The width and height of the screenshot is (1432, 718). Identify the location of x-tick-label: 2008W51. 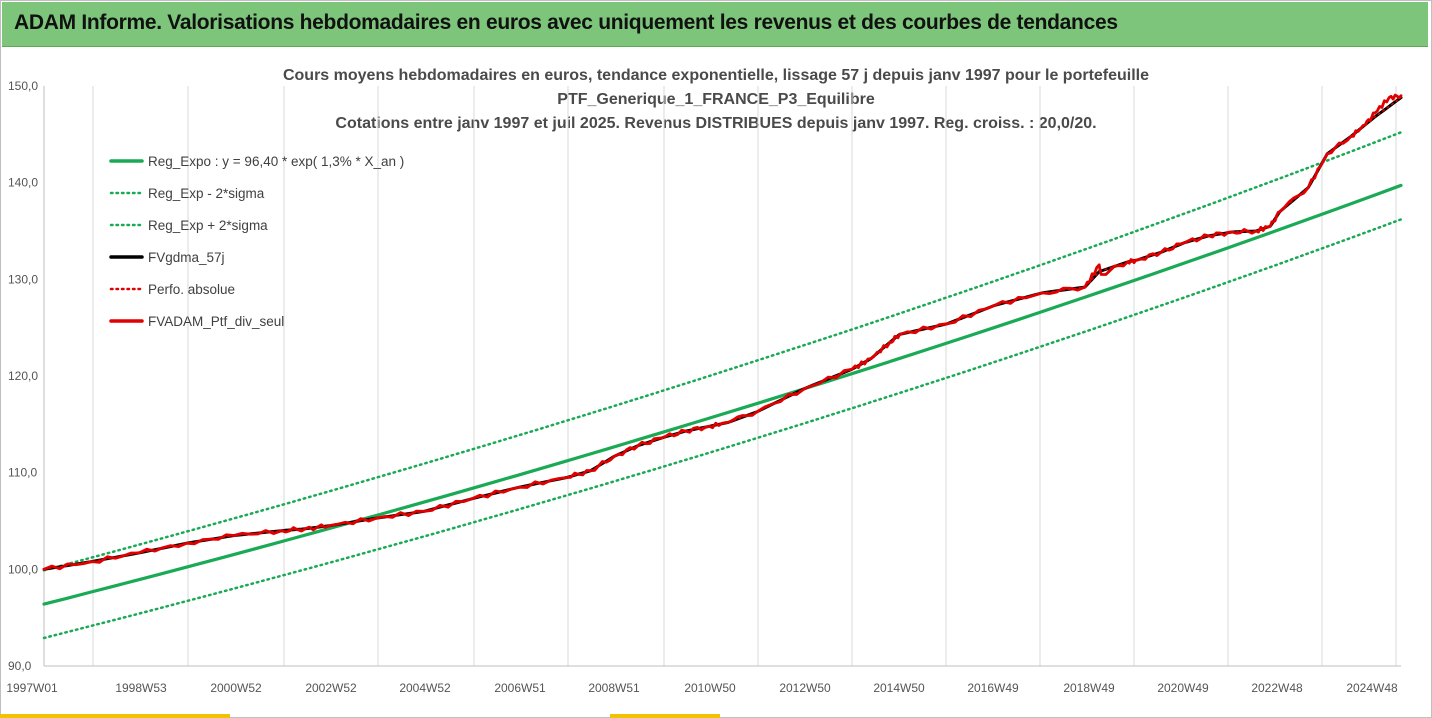
(614, 688).